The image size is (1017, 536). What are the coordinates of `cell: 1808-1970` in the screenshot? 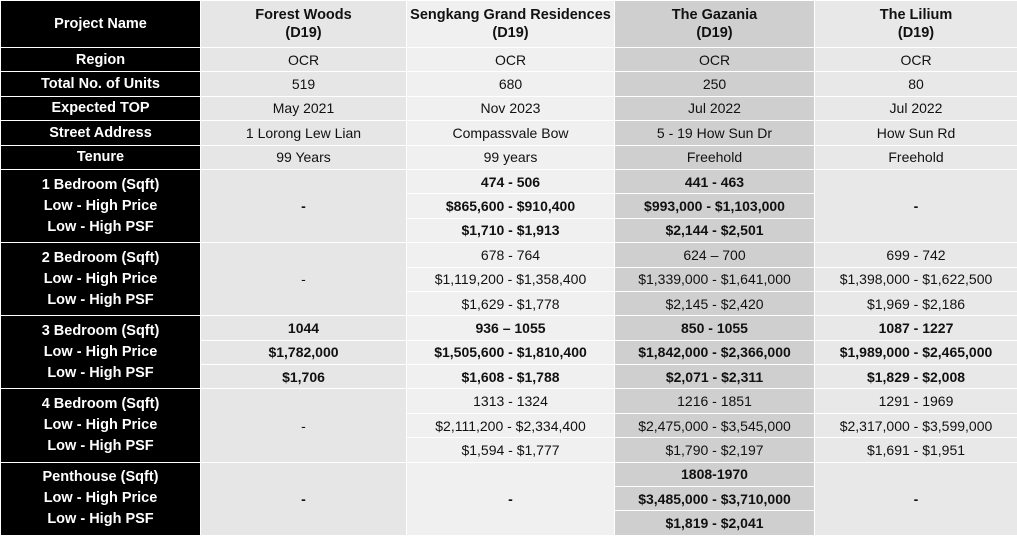 It's located at (715, 474).